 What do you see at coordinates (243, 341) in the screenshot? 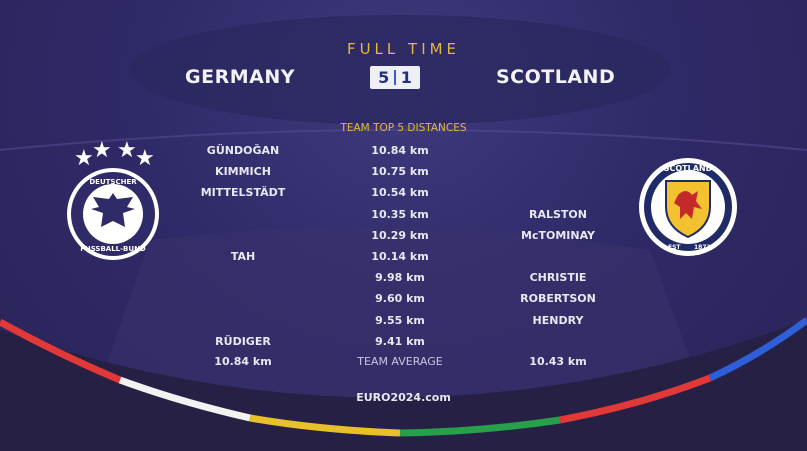
I see `home-player: RÜDIGER` at bounding box center [243, 341].